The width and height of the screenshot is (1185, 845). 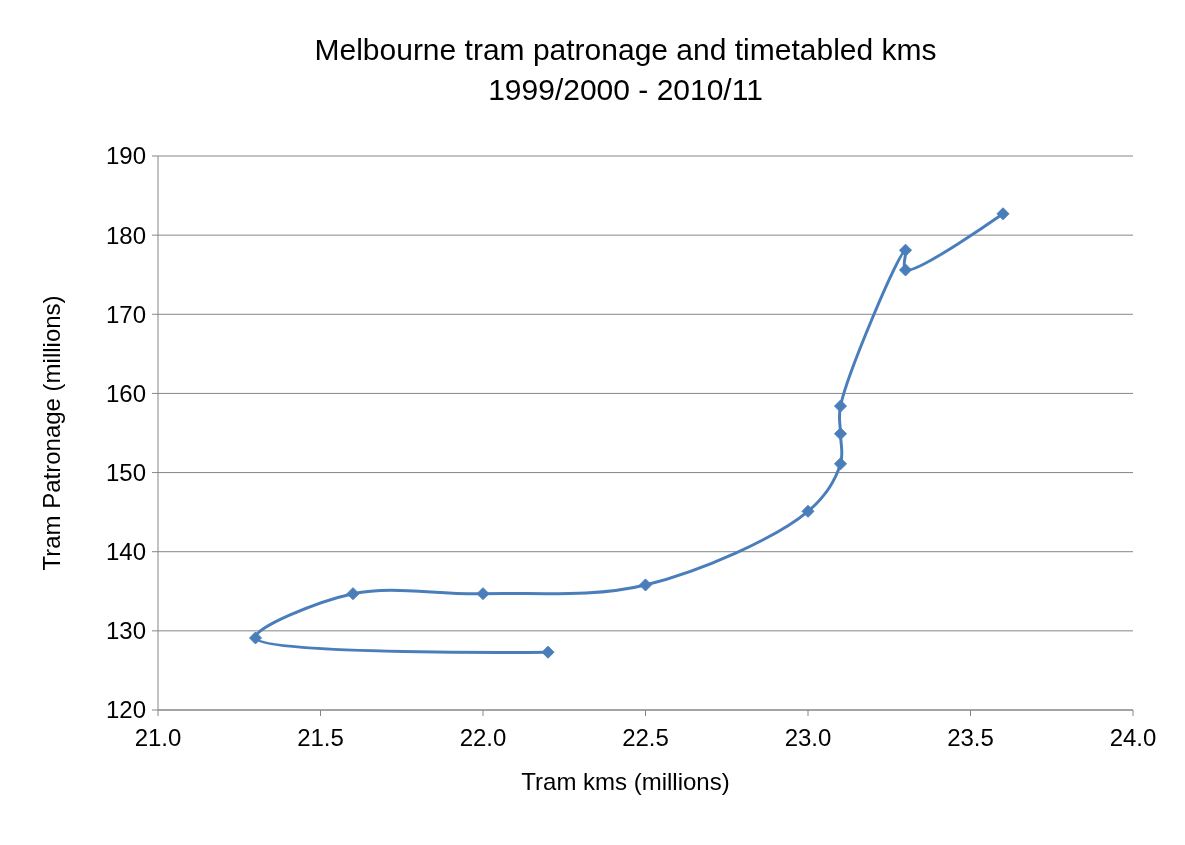 I want to click on x-tick-label: 23.0, so click(x=808, y=737).